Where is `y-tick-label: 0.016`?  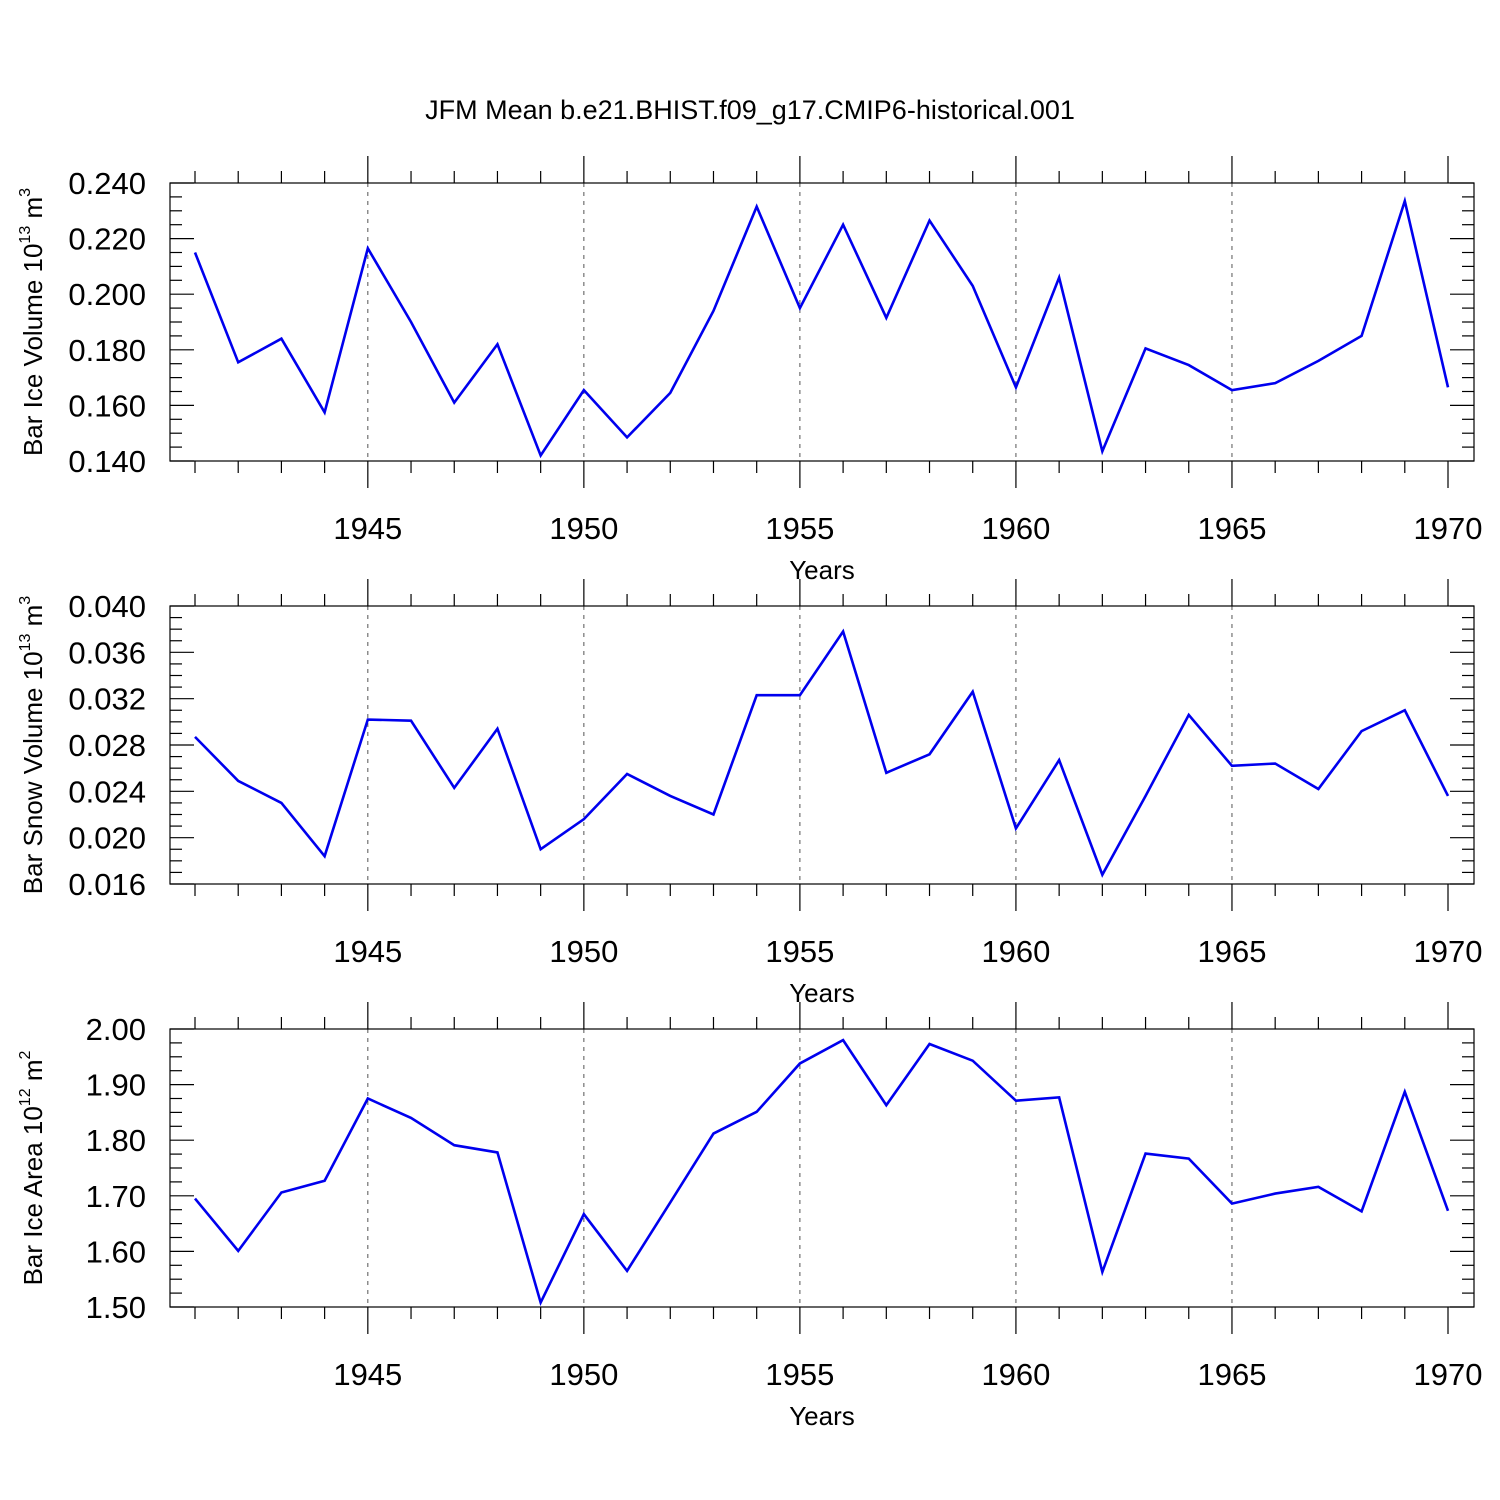 y-tick-label: 0.016 is located at coordinates (107, 884).